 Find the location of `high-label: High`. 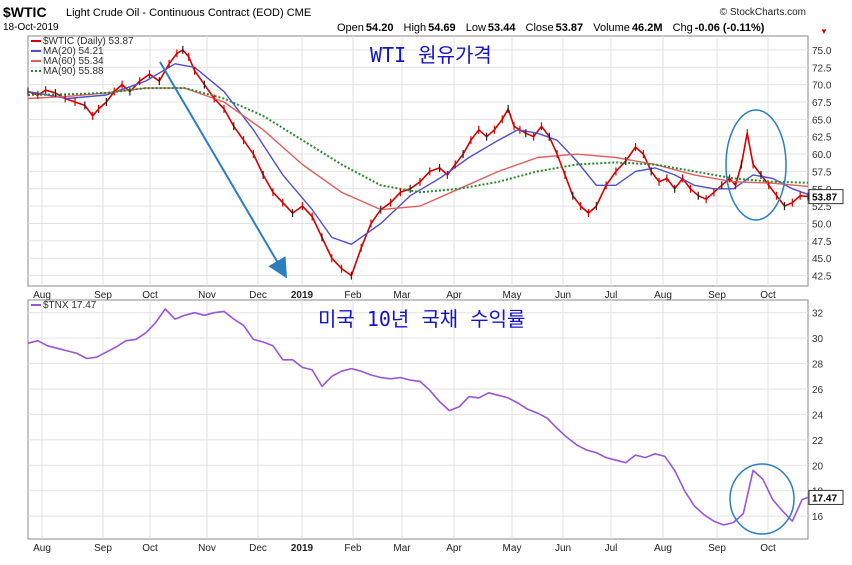

high-label: High is located at coordinates (415, 28).